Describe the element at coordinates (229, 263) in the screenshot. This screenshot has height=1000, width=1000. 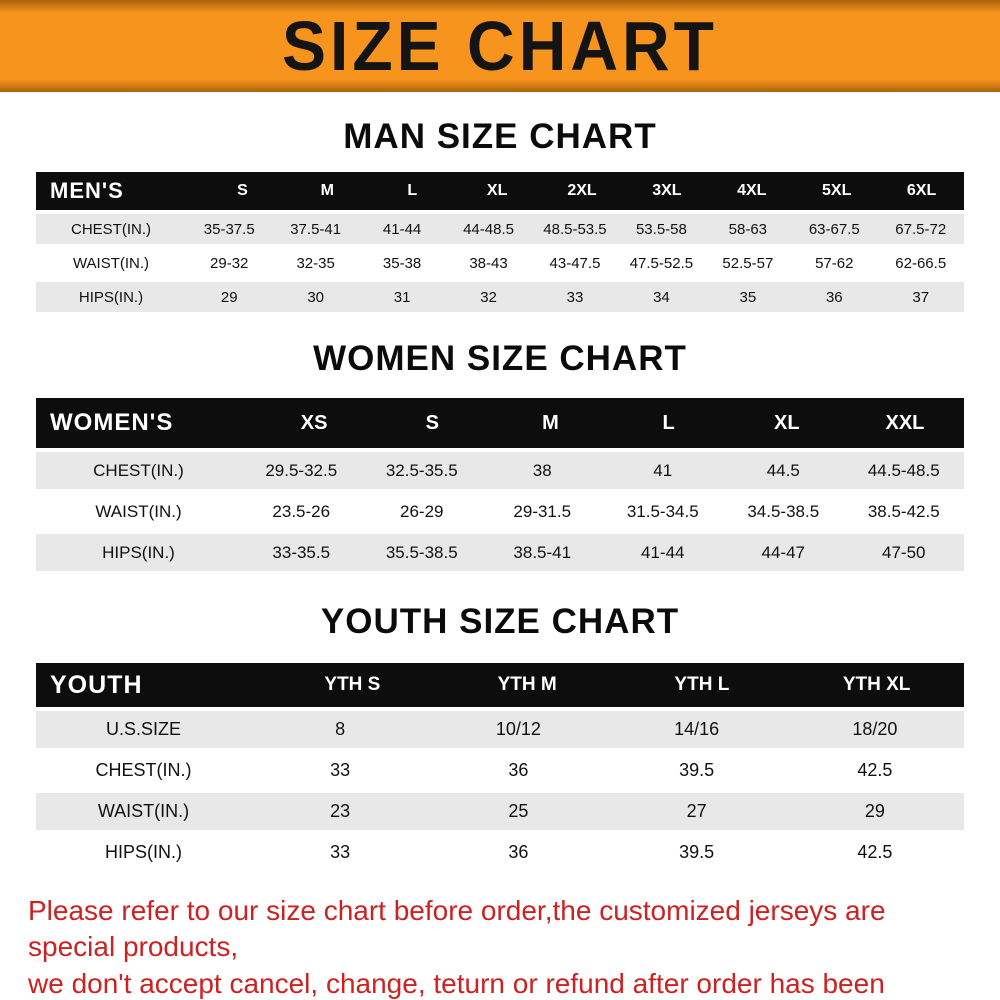
I see `size-value-cell: 29-32` at that location.